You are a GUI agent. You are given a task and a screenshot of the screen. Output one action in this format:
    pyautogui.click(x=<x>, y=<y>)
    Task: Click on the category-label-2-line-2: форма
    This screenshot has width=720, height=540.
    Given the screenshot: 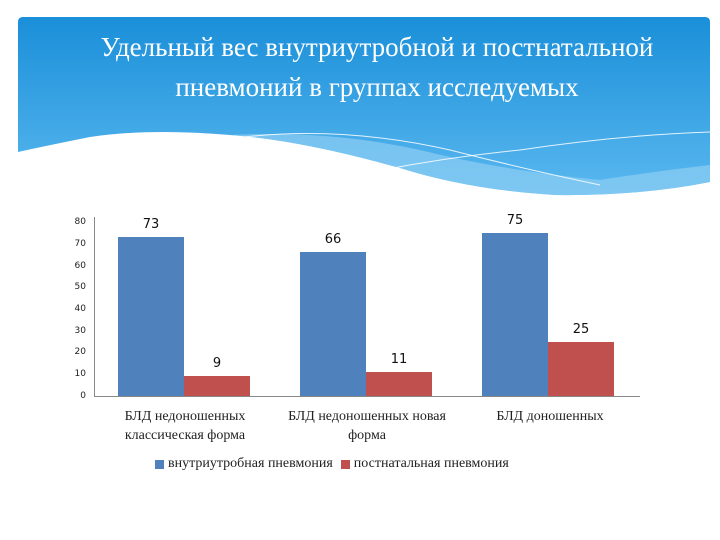 What is the action you would take?
    pyautogui.click(x=367, y=435)
    